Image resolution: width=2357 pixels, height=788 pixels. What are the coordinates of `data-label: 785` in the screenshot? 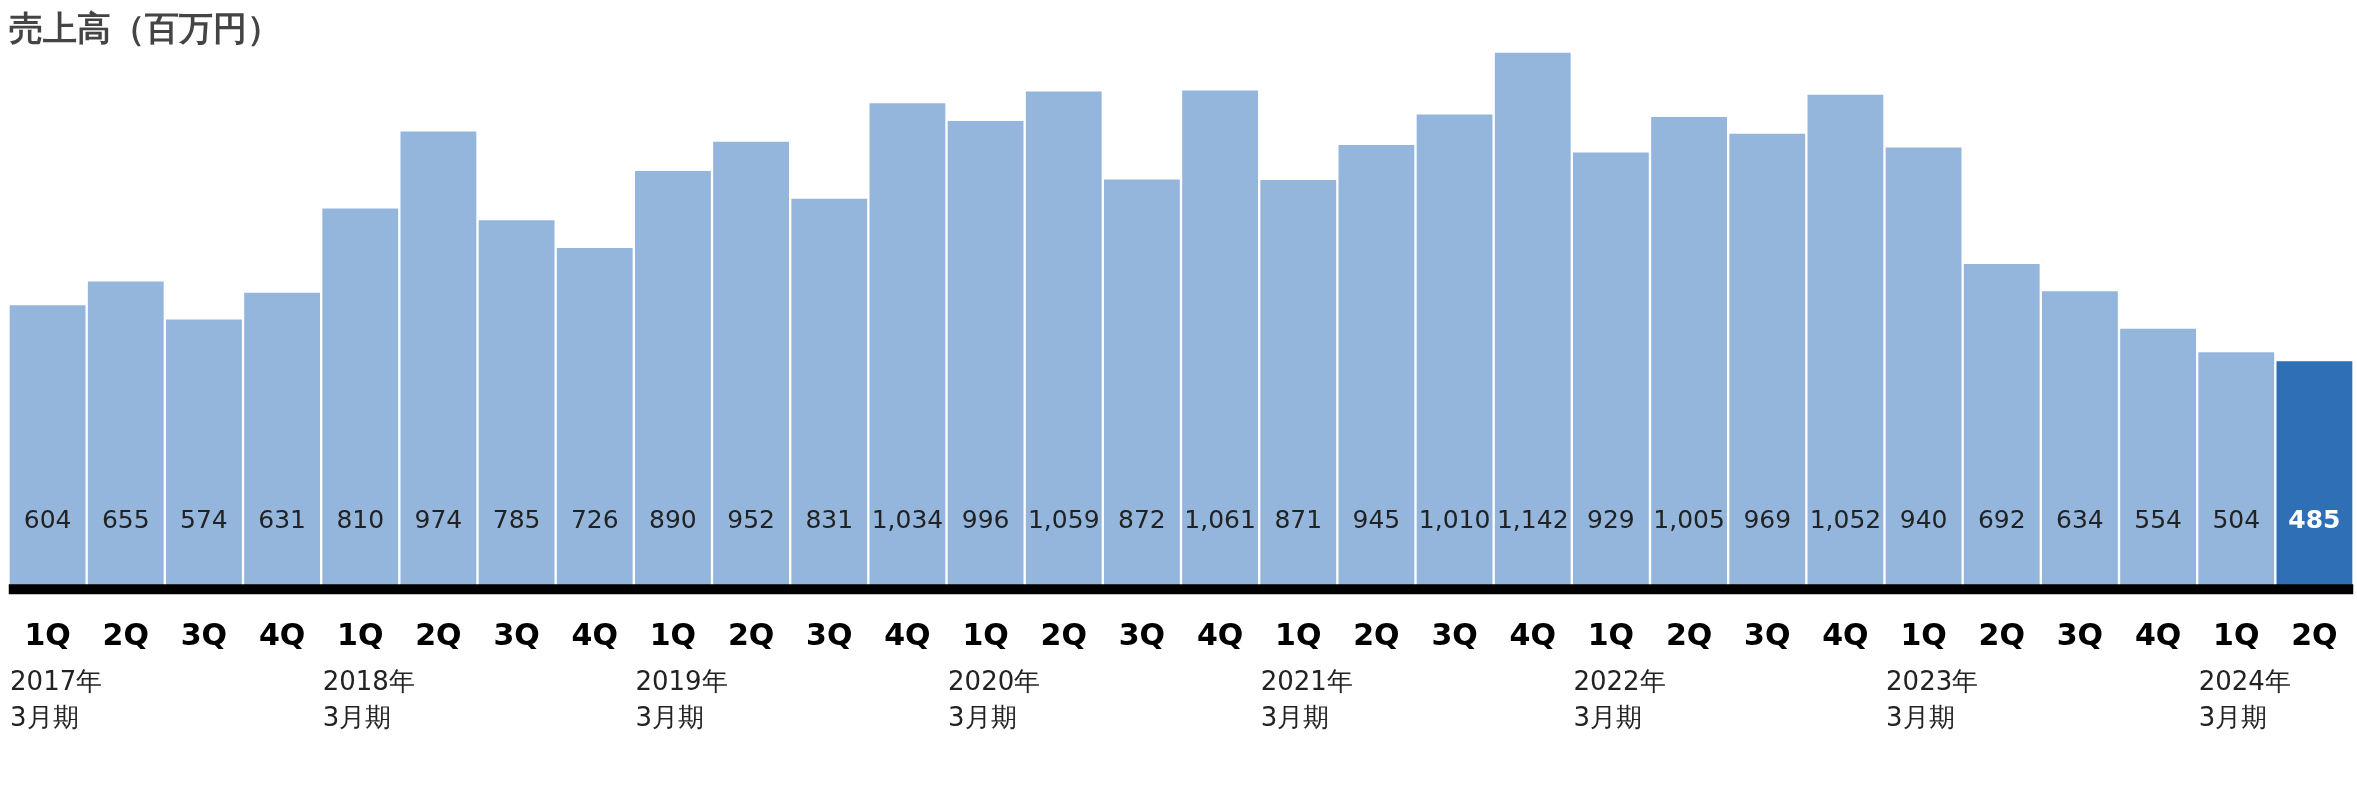 It's located at (516, 520).